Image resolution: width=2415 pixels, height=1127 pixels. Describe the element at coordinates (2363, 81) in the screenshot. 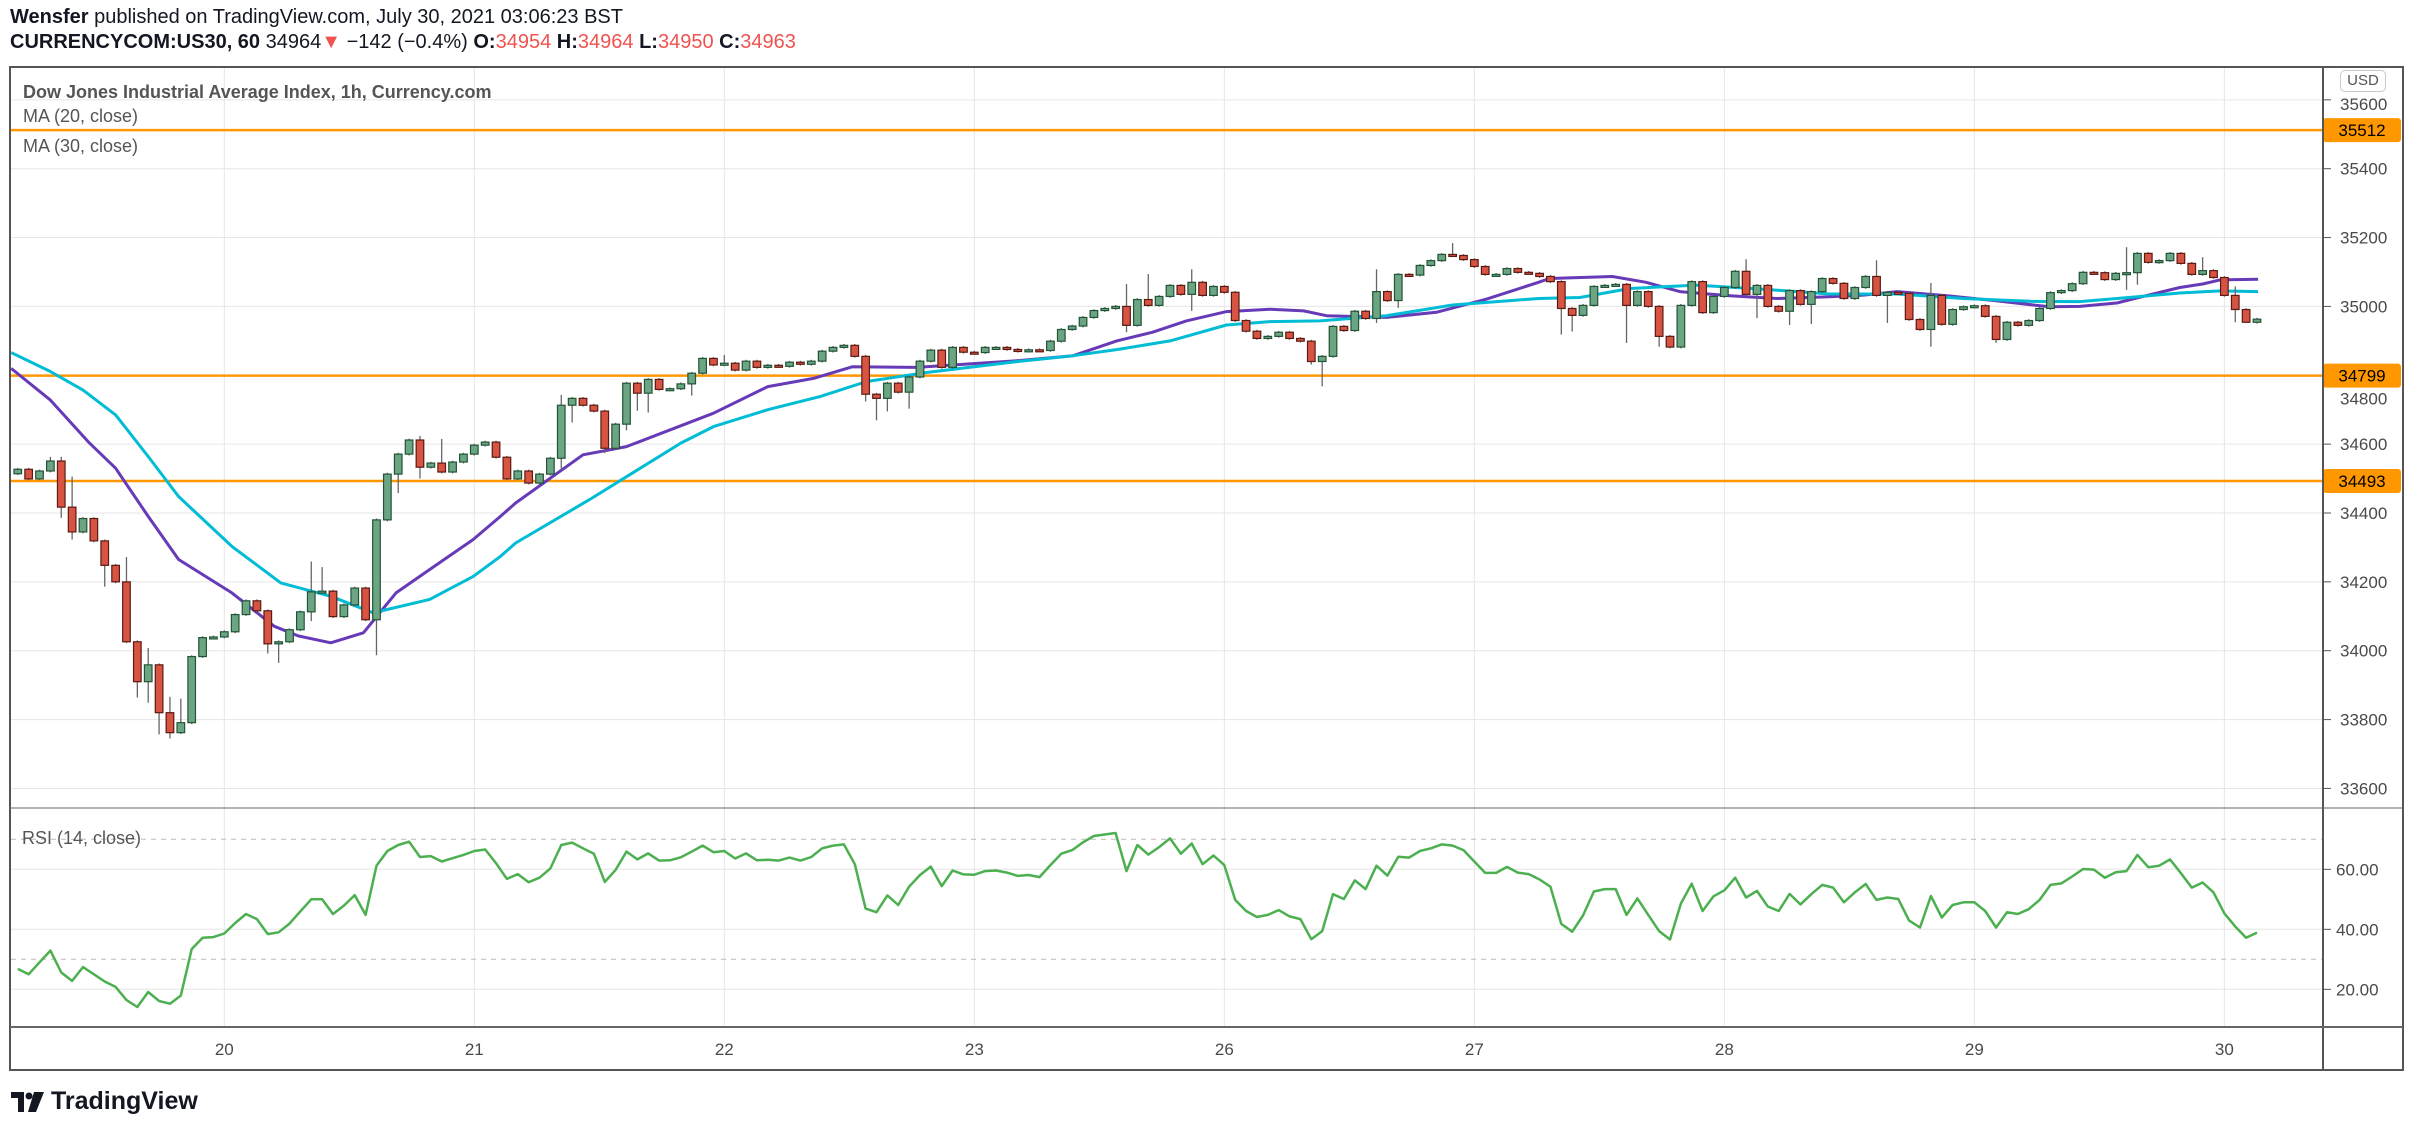

I see `currency-badge: USD` at that location.